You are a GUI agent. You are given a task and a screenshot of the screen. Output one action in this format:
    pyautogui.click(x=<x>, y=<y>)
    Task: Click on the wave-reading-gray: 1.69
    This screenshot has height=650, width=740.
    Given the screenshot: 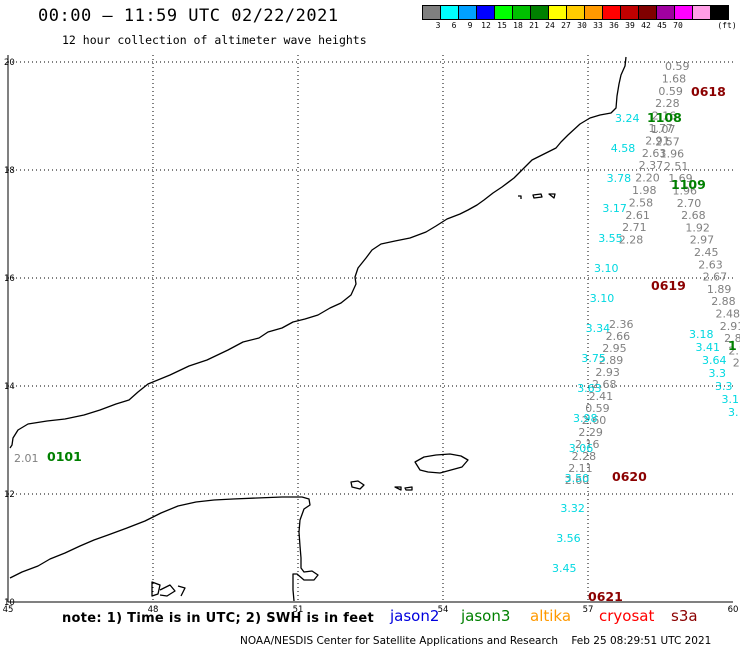 What is the action you would take?
    pyautogui.click(x=680, y=178)
    